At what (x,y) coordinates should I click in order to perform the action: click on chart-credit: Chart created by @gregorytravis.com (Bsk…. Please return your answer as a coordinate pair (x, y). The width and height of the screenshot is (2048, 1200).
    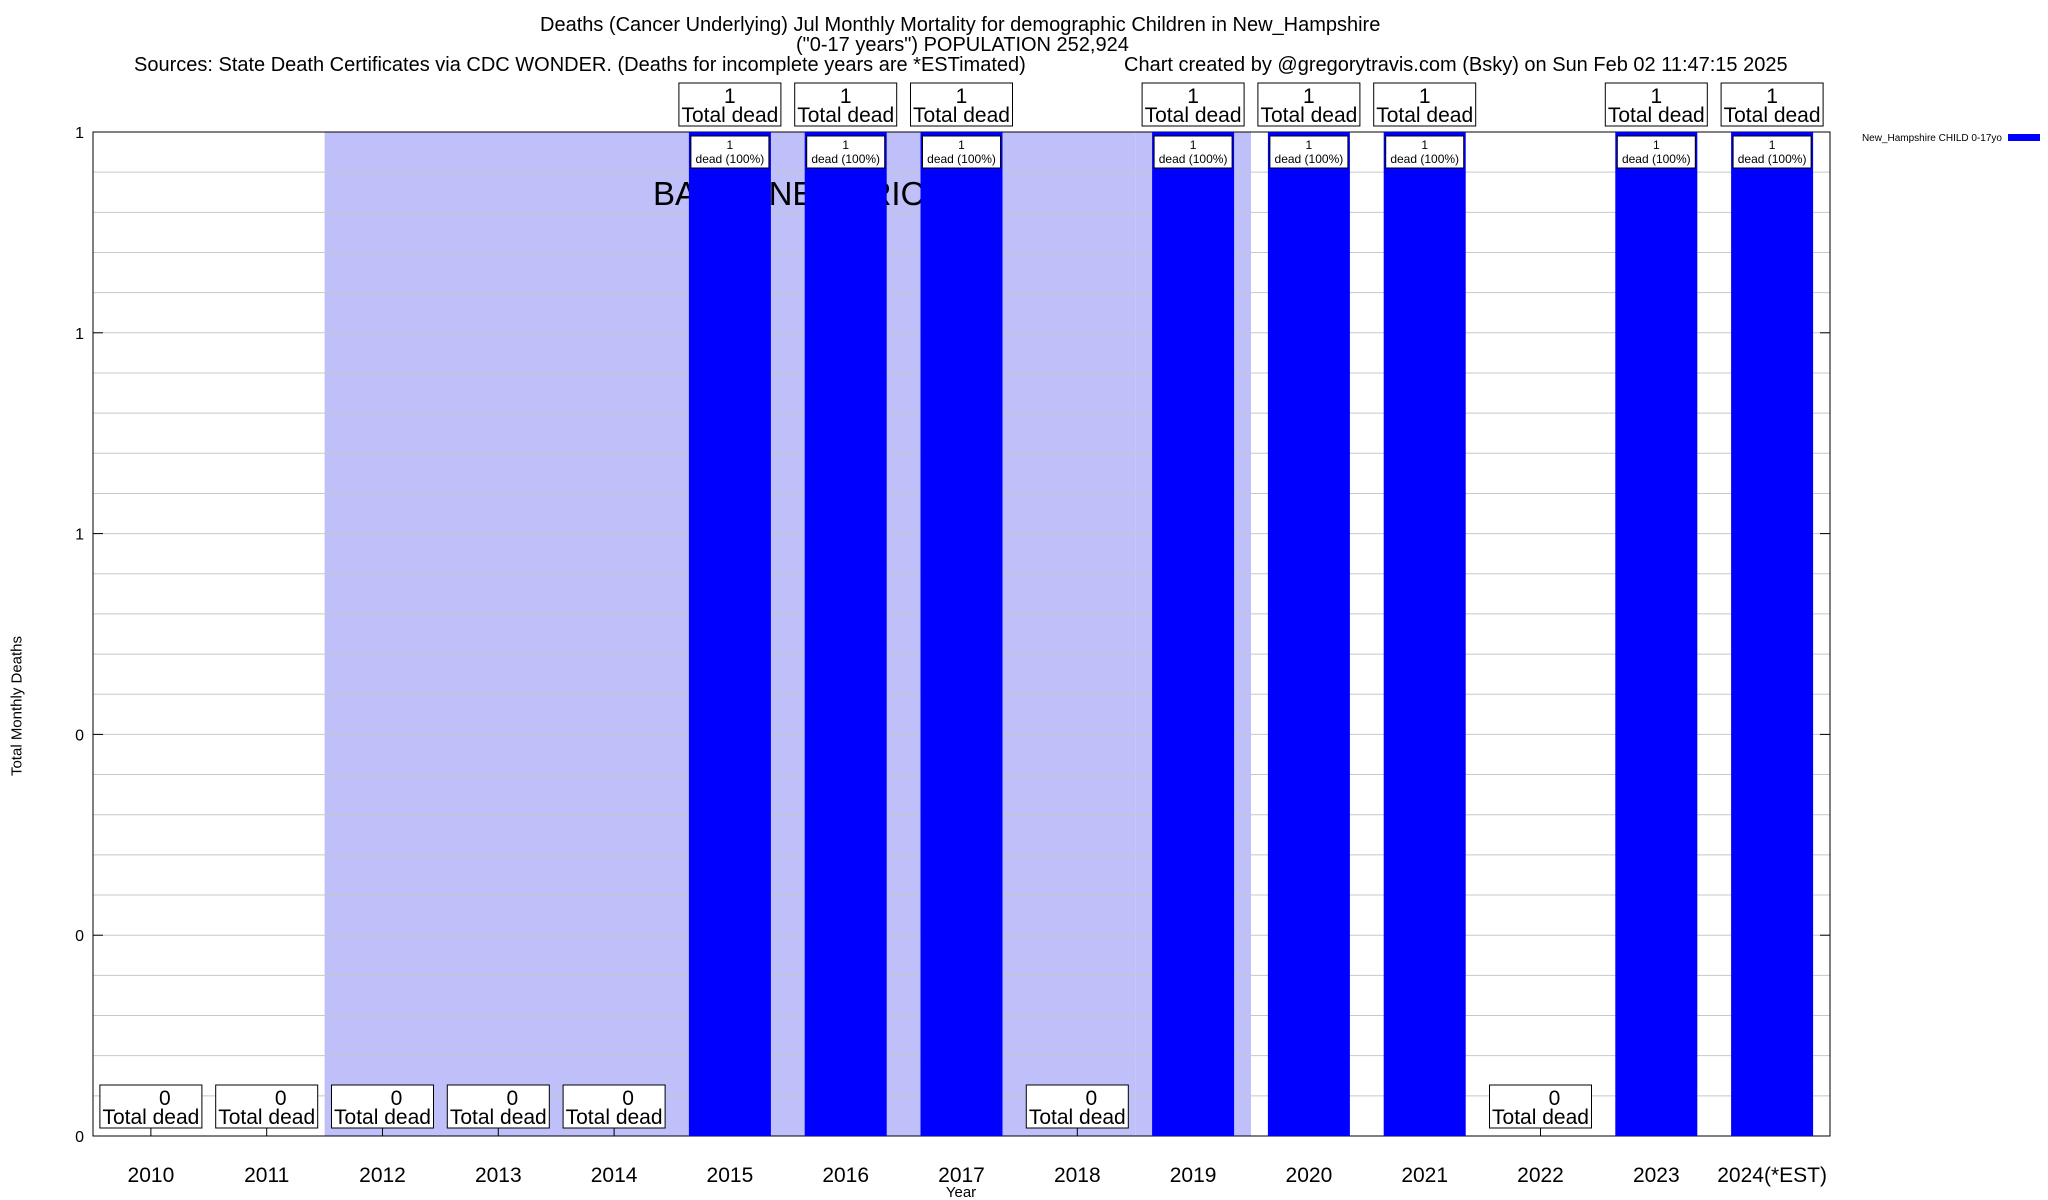
    Looking at the image, I should click on (1456, 65).